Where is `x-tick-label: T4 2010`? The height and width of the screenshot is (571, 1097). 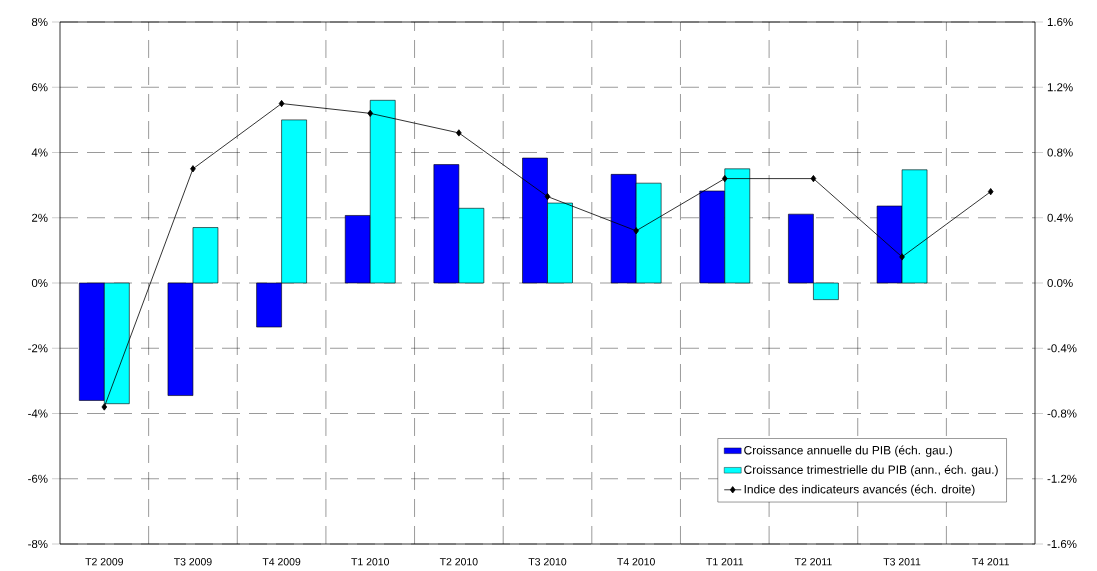
x-tick-label: T4 2010 is located at coordinates (636, 562).